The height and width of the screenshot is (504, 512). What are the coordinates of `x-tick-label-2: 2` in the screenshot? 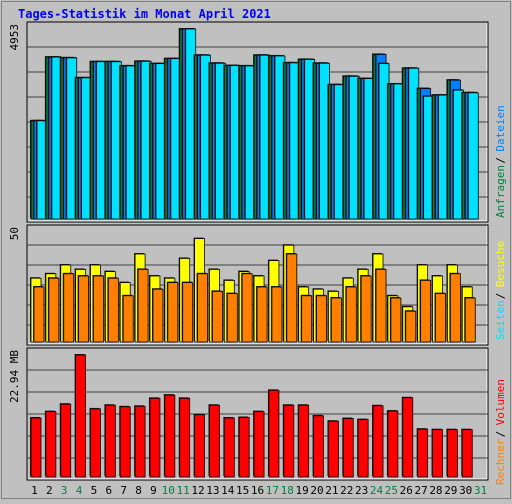 It's located at (49, 490).